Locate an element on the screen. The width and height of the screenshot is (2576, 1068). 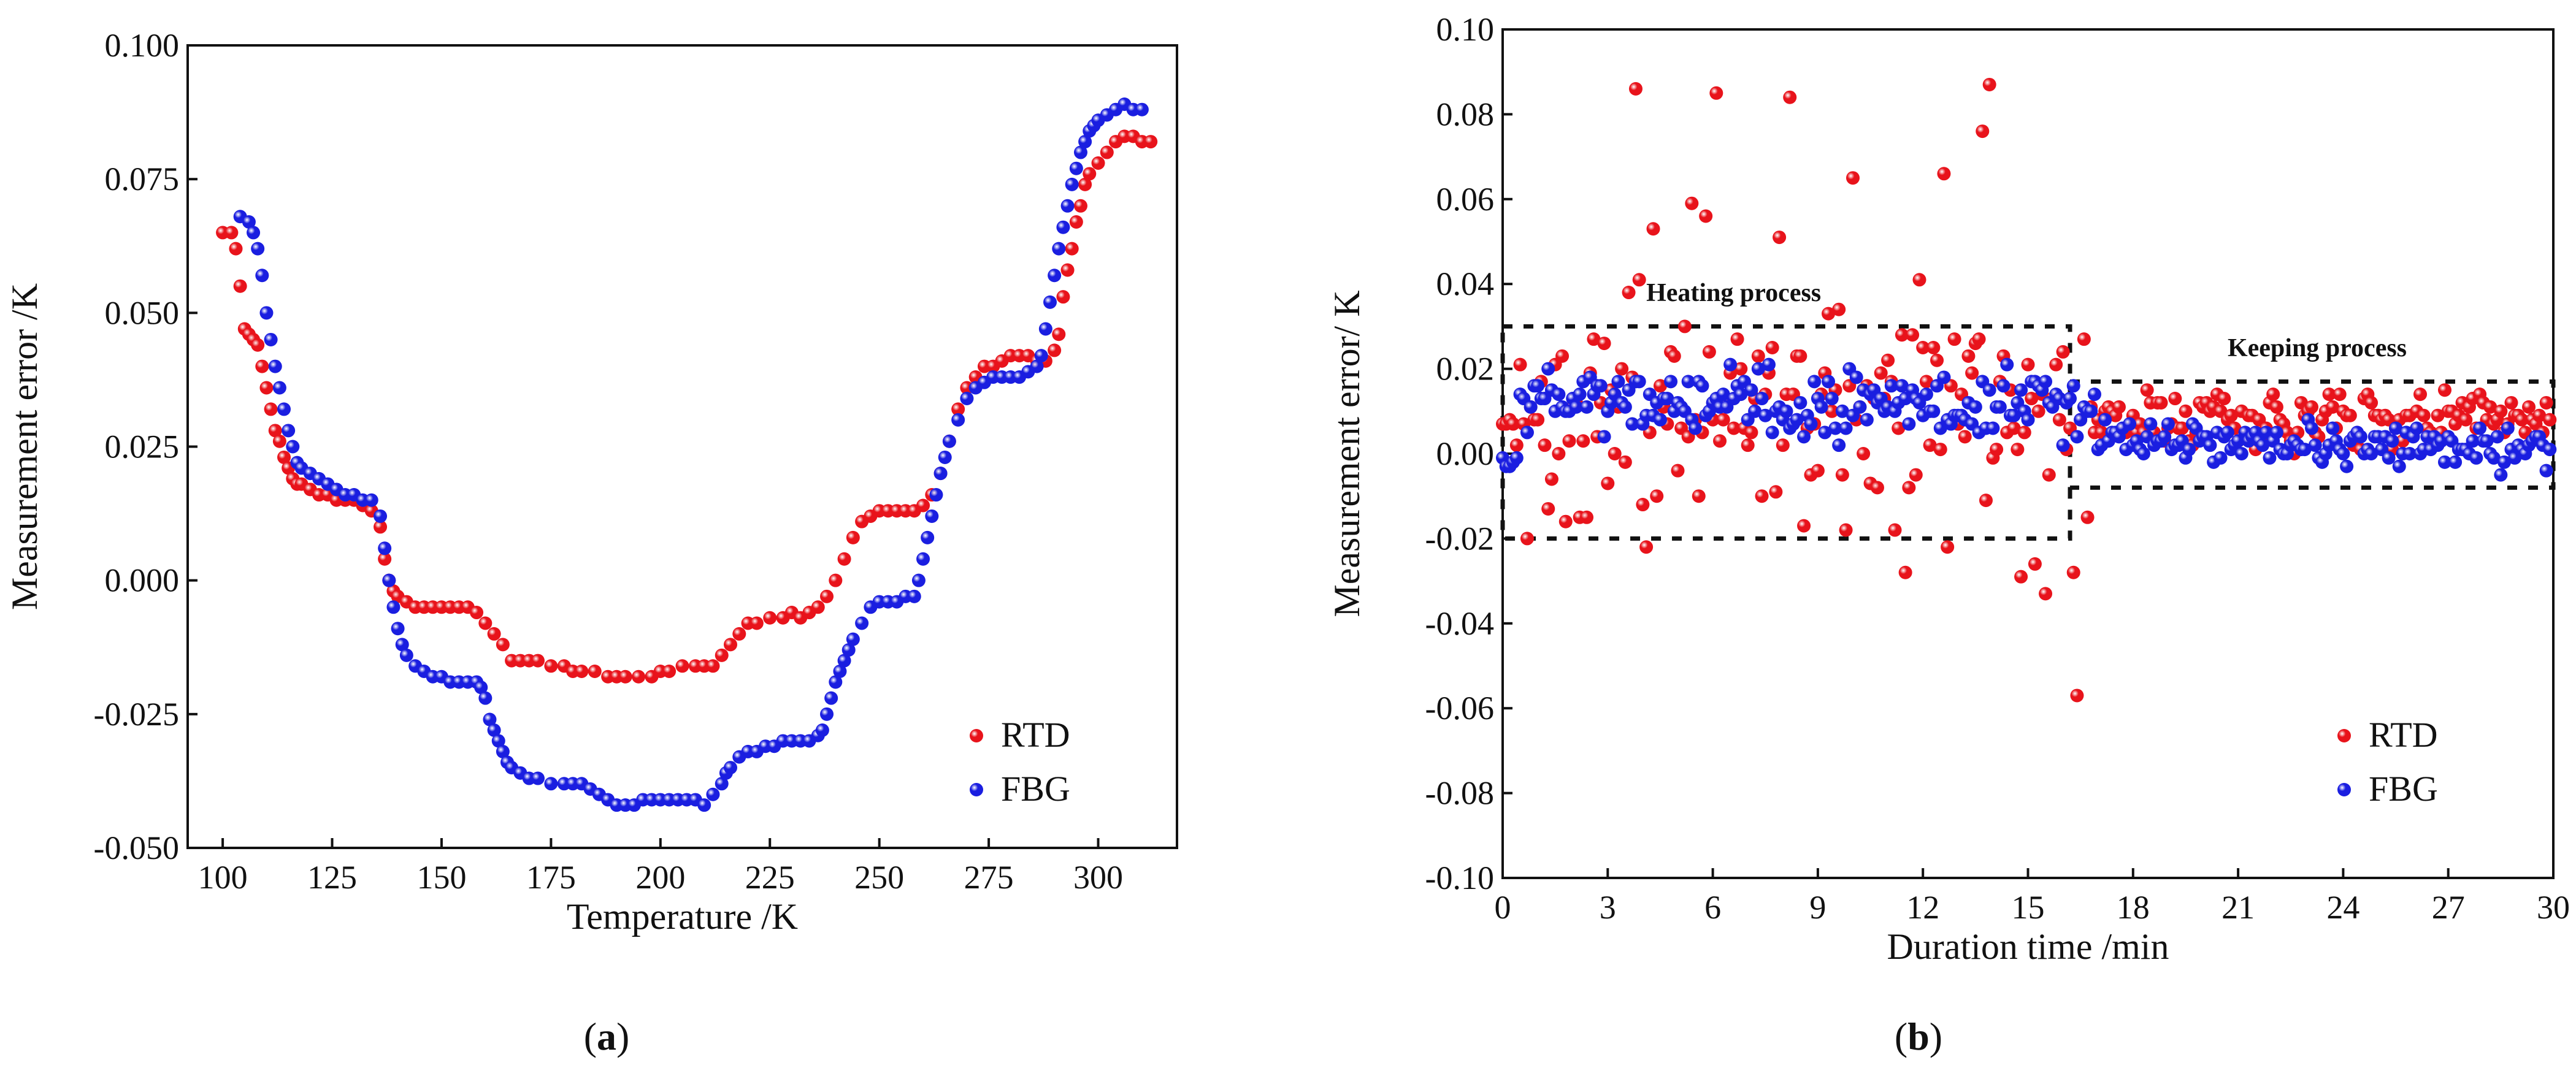
a-ytick-label: 0.050 is located at coordinates (142, 312).